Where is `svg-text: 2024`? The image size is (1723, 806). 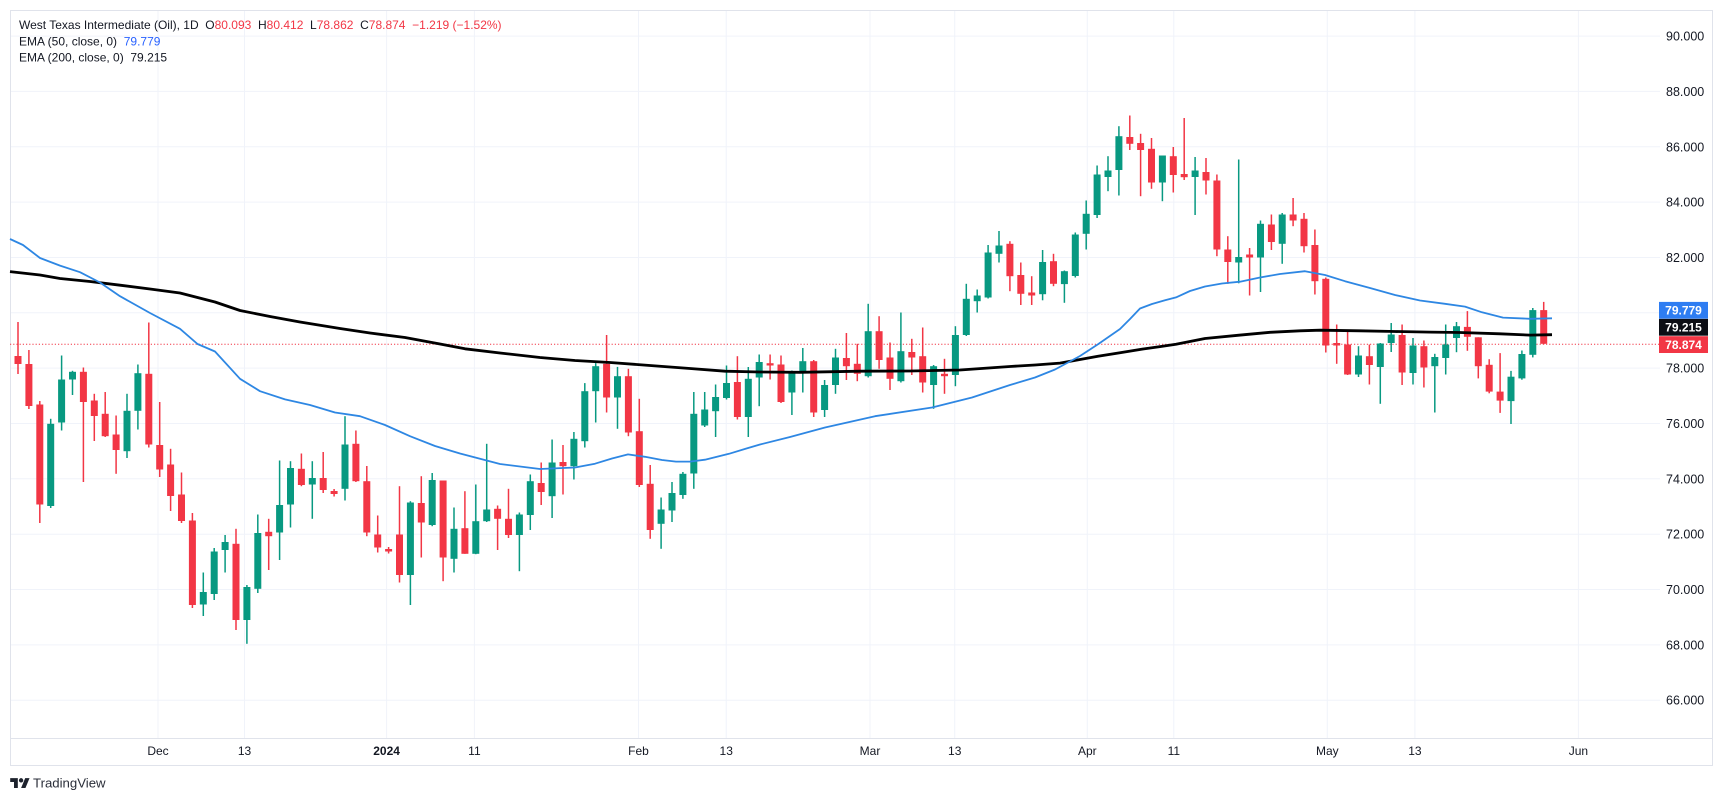
svg-text: 2024 is located at coordinates (386, 751).